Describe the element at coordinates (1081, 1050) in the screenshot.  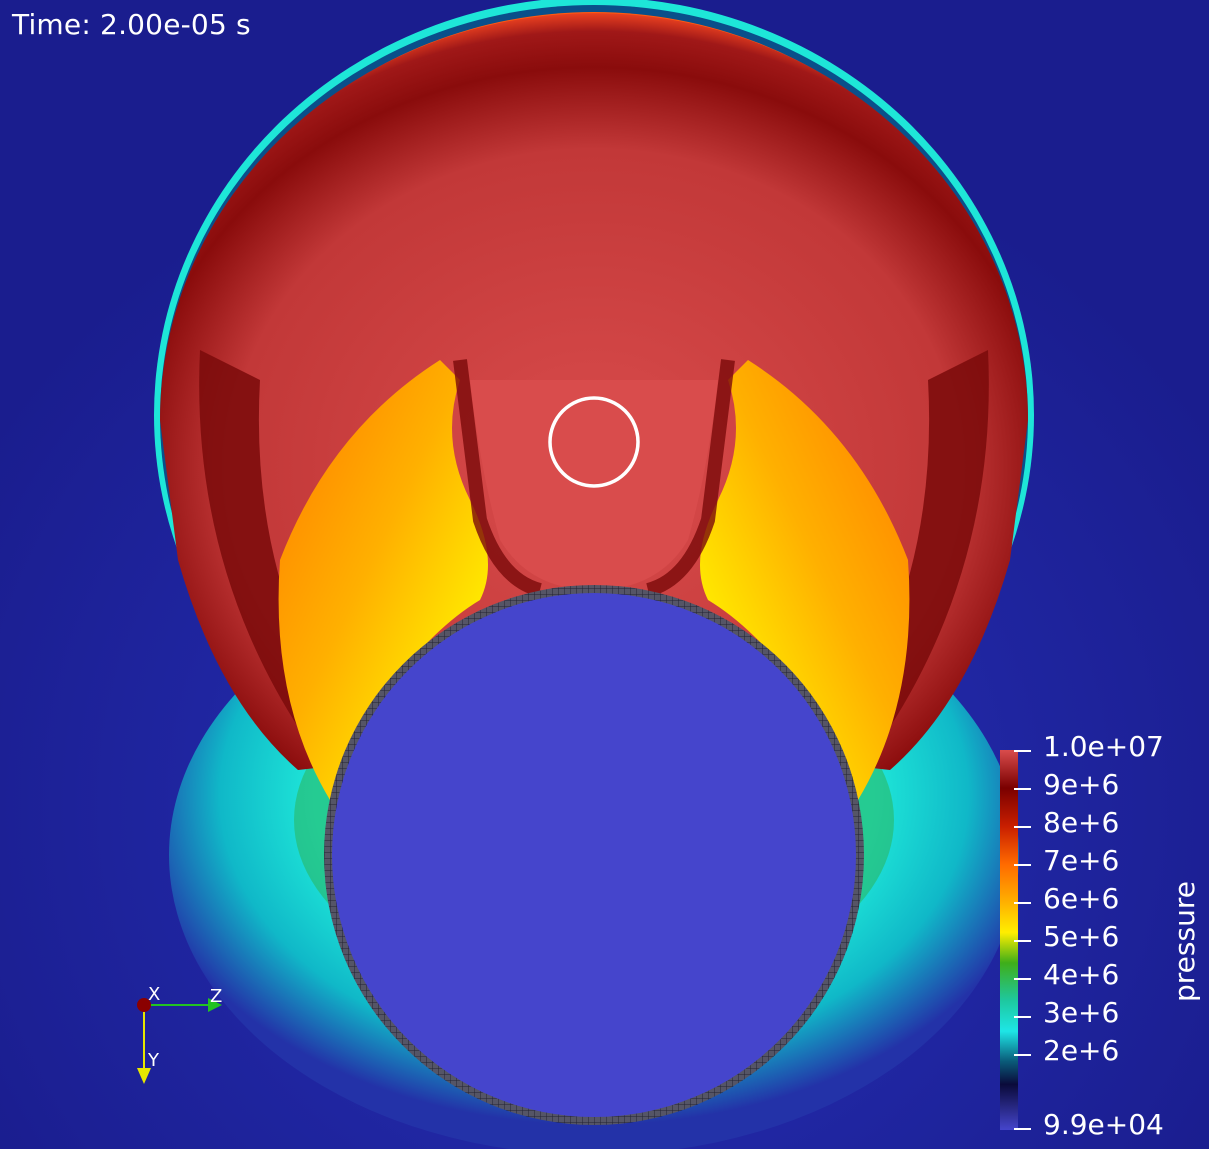
I see `colorbar-tick-label: 2e+6` at that location.